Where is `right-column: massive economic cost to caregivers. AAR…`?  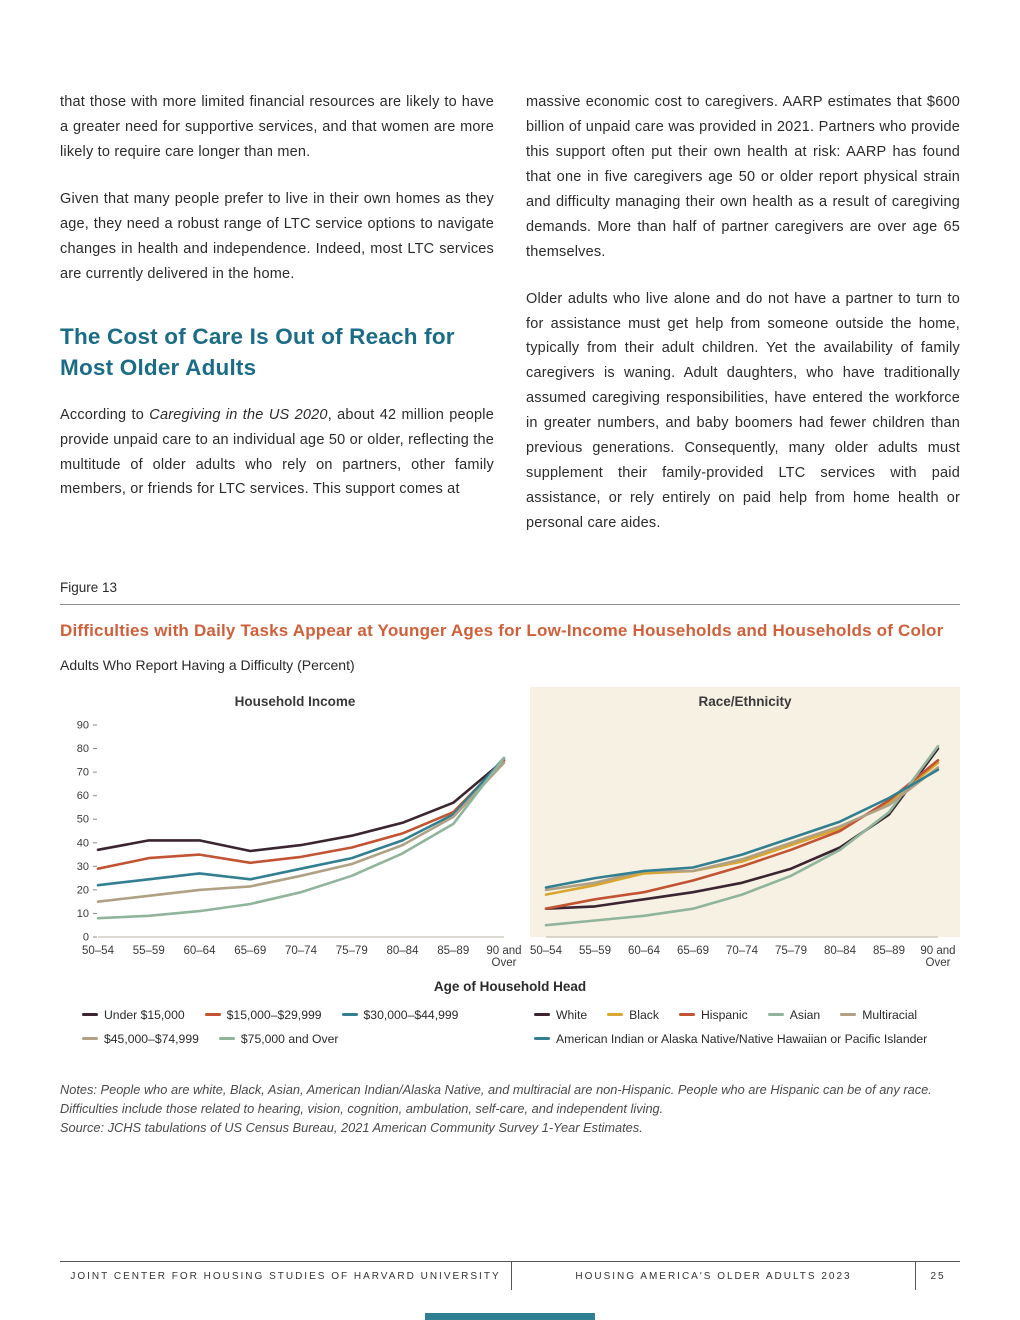
right-column: massive economic cost to caregivers. AAR… is located at coordinates (743, 313).